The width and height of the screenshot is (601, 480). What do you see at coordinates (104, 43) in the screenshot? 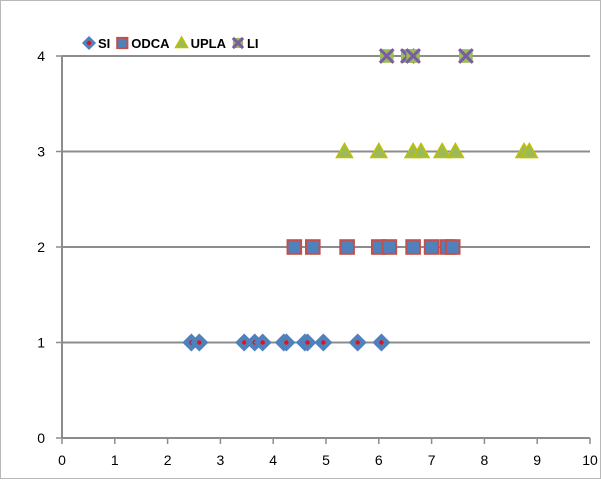
I see `legend-label-si: SI` at bounding box center [104, 43].